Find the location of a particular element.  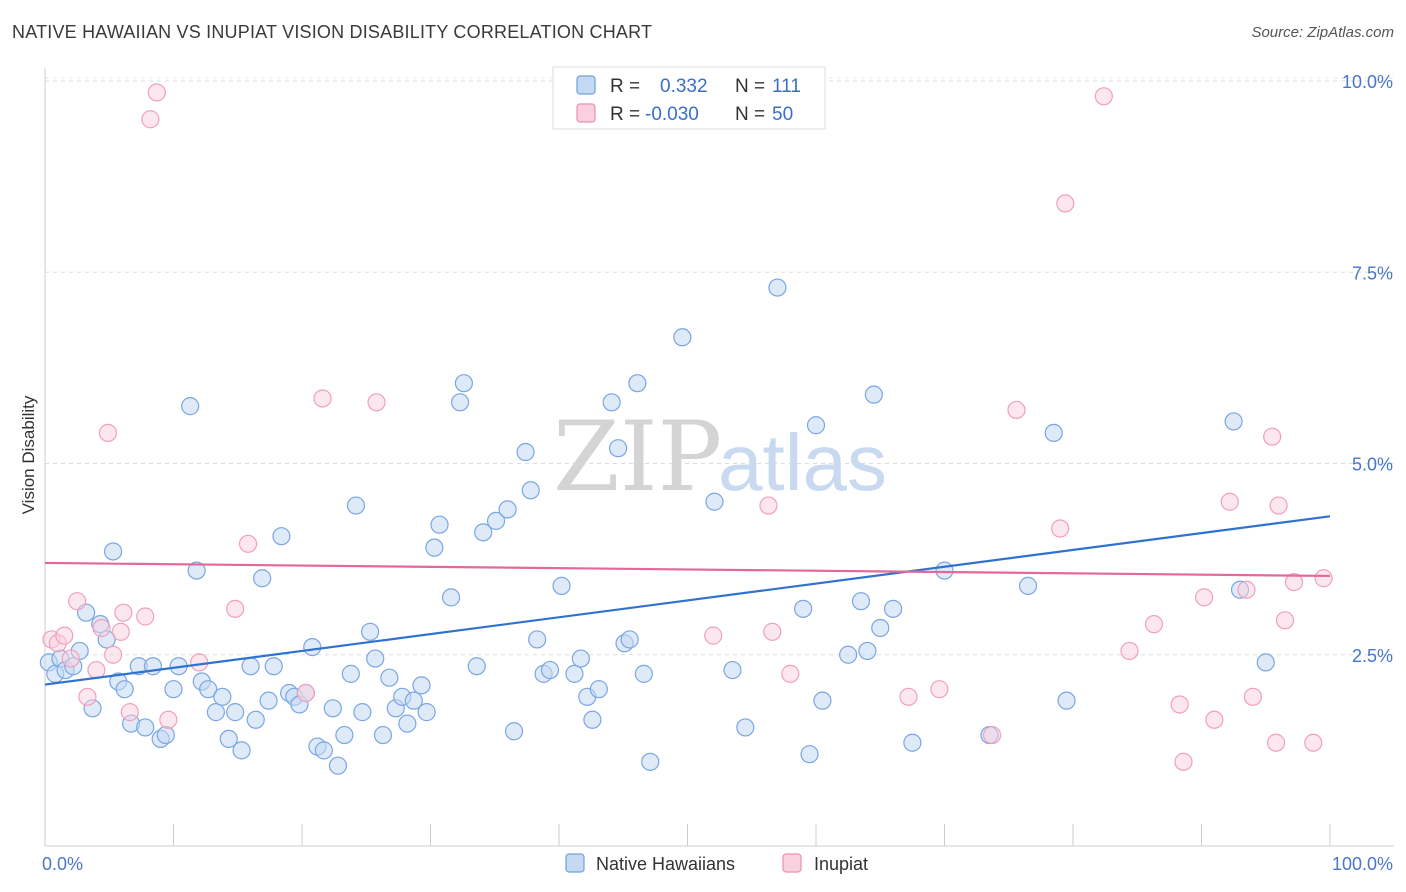

x-tick-label-0: 0.0% is located at coordinates (62, 864).